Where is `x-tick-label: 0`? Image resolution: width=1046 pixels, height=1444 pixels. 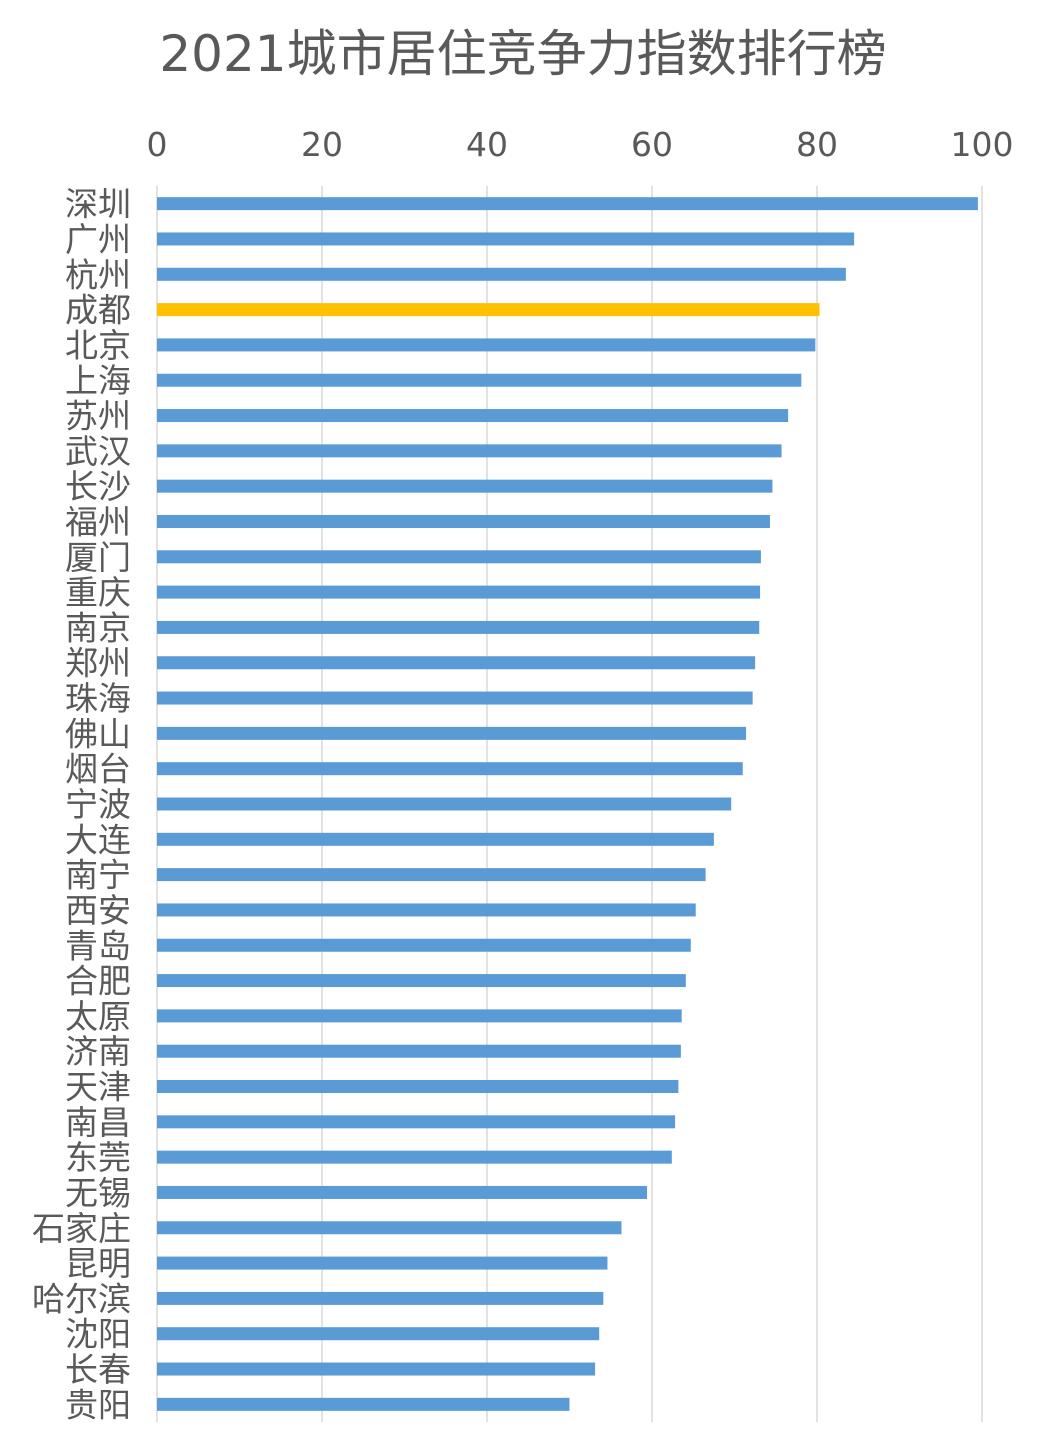 x-tick-label: 0 is located at coordinates (157, 144).